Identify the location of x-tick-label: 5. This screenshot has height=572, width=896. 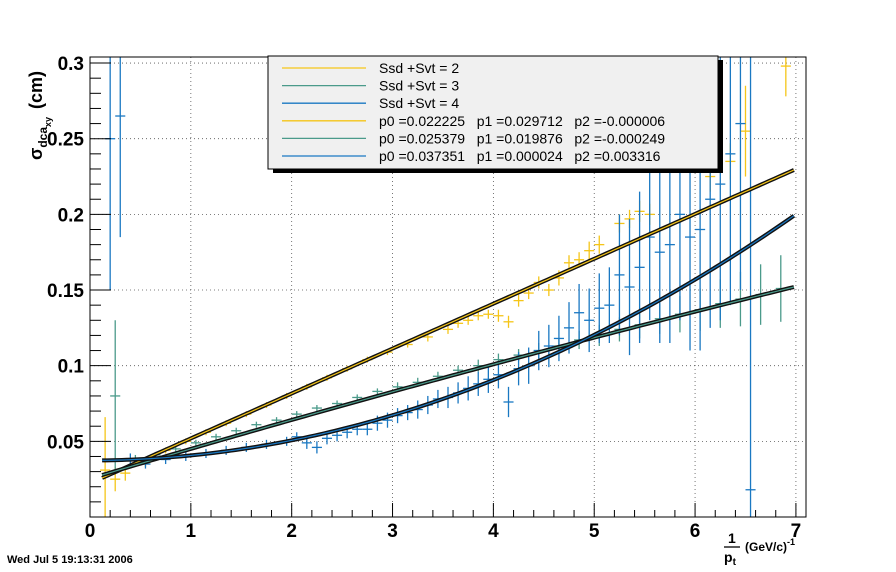
(594, 531).